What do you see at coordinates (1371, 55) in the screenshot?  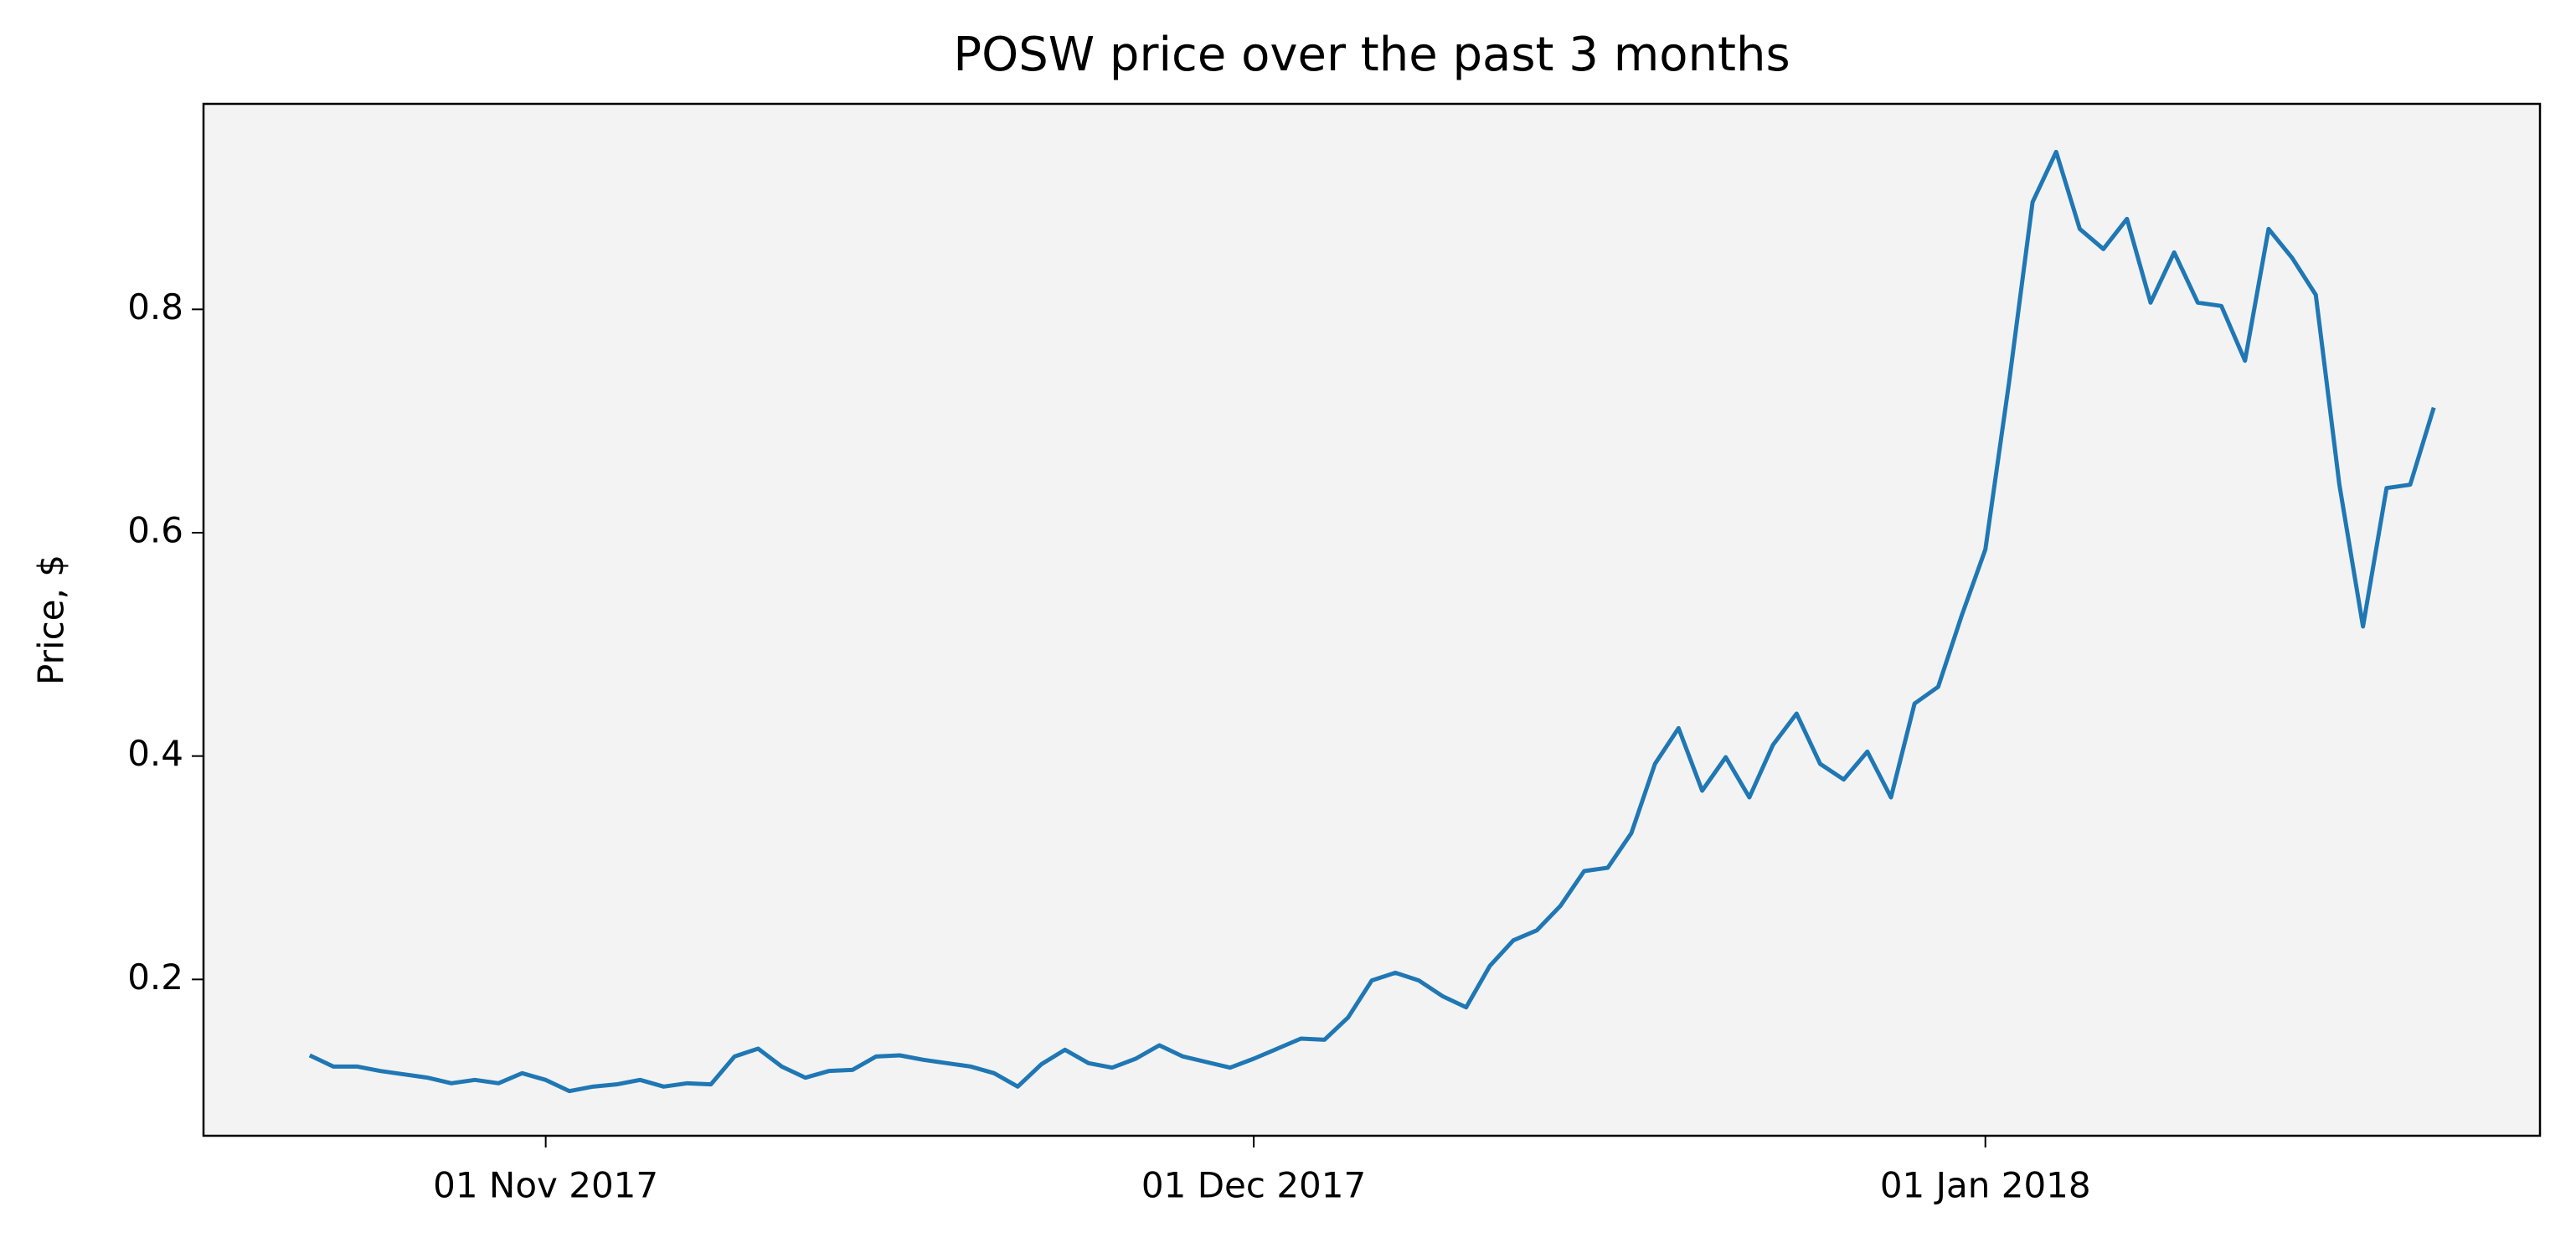 I see `chart-title: POSW price over the past 3 months` at bounding box center [1371, 55].